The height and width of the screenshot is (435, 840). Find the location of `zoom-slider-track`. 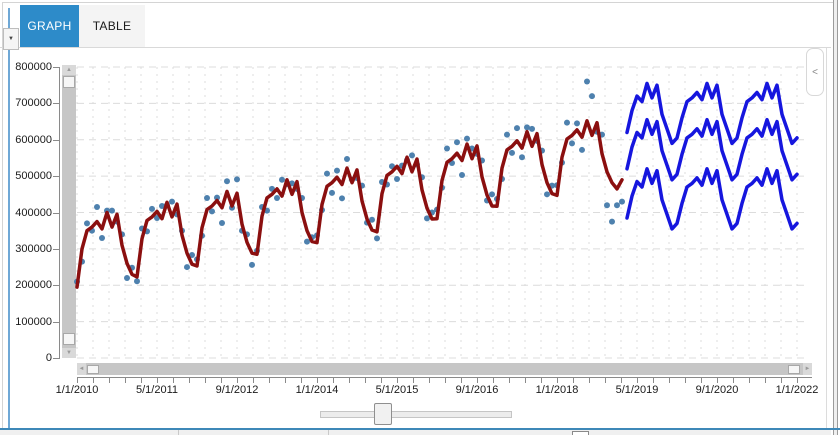

zoom-slider-track is located at coordinates (416, 414).